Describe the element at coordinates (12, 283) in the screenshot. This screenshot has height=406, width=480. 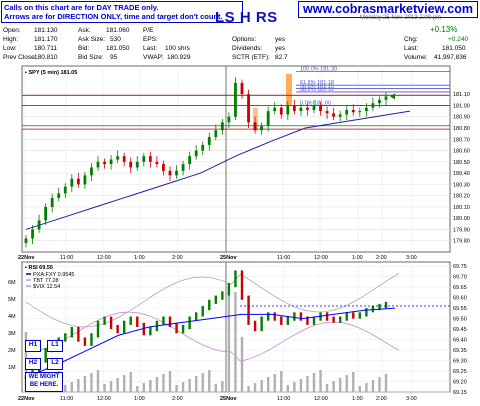
I see `volume-tick-label: 6M` at that location.